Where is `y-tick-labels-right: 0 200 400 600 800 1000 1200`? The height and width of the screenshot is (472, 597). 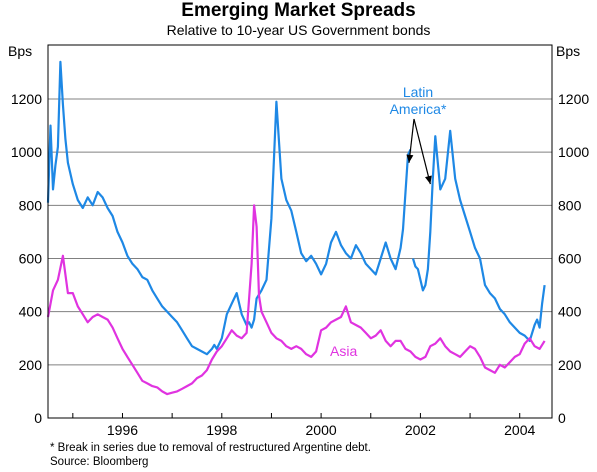 y-tick-labels-right: 0 200 400 600 800 1000 1200 is located at coordinates (573, 258).